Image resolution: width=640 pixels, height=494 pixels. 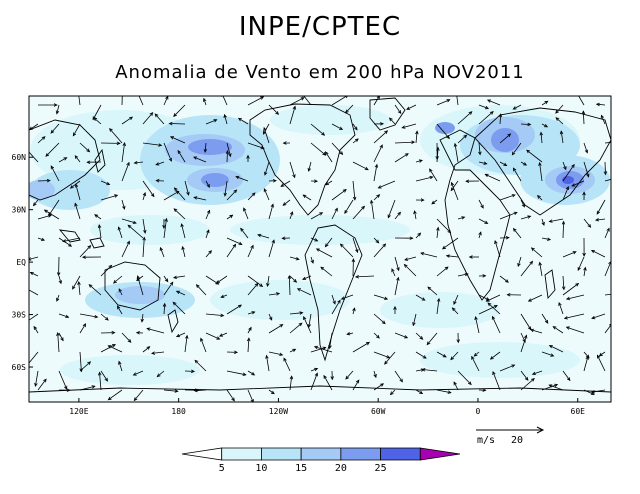 I want to click on lon-label: 0, so click(x=478, y=411).